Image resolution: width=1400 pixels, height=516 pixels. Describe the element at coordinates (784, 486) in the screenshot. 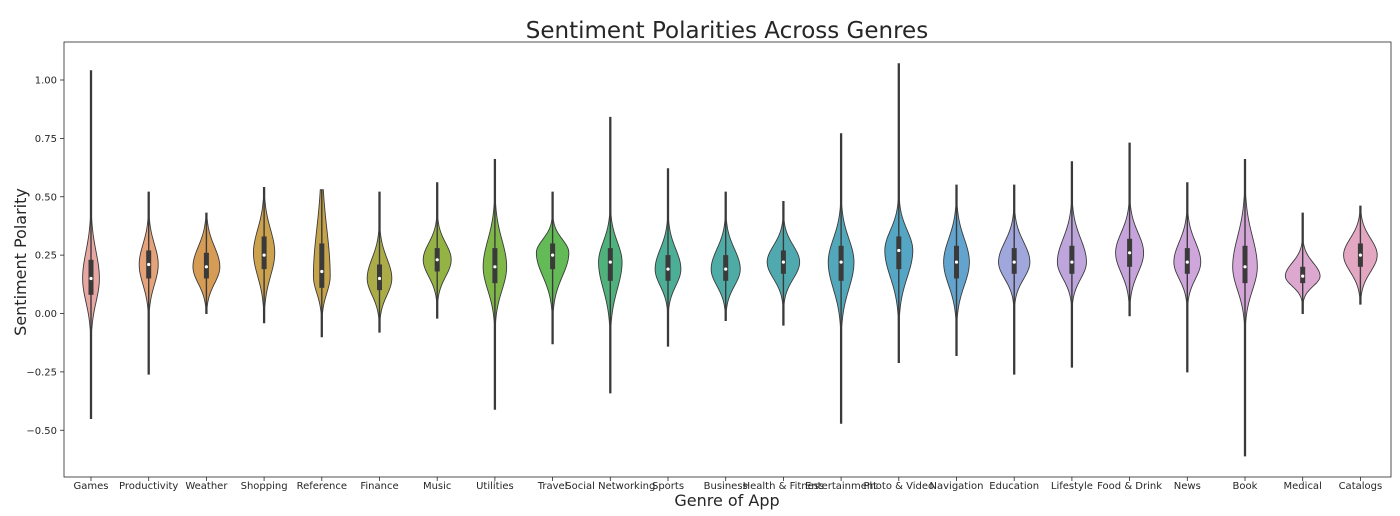

I see `x-tick-label-health-fitness: Health & Fitness` at that location.